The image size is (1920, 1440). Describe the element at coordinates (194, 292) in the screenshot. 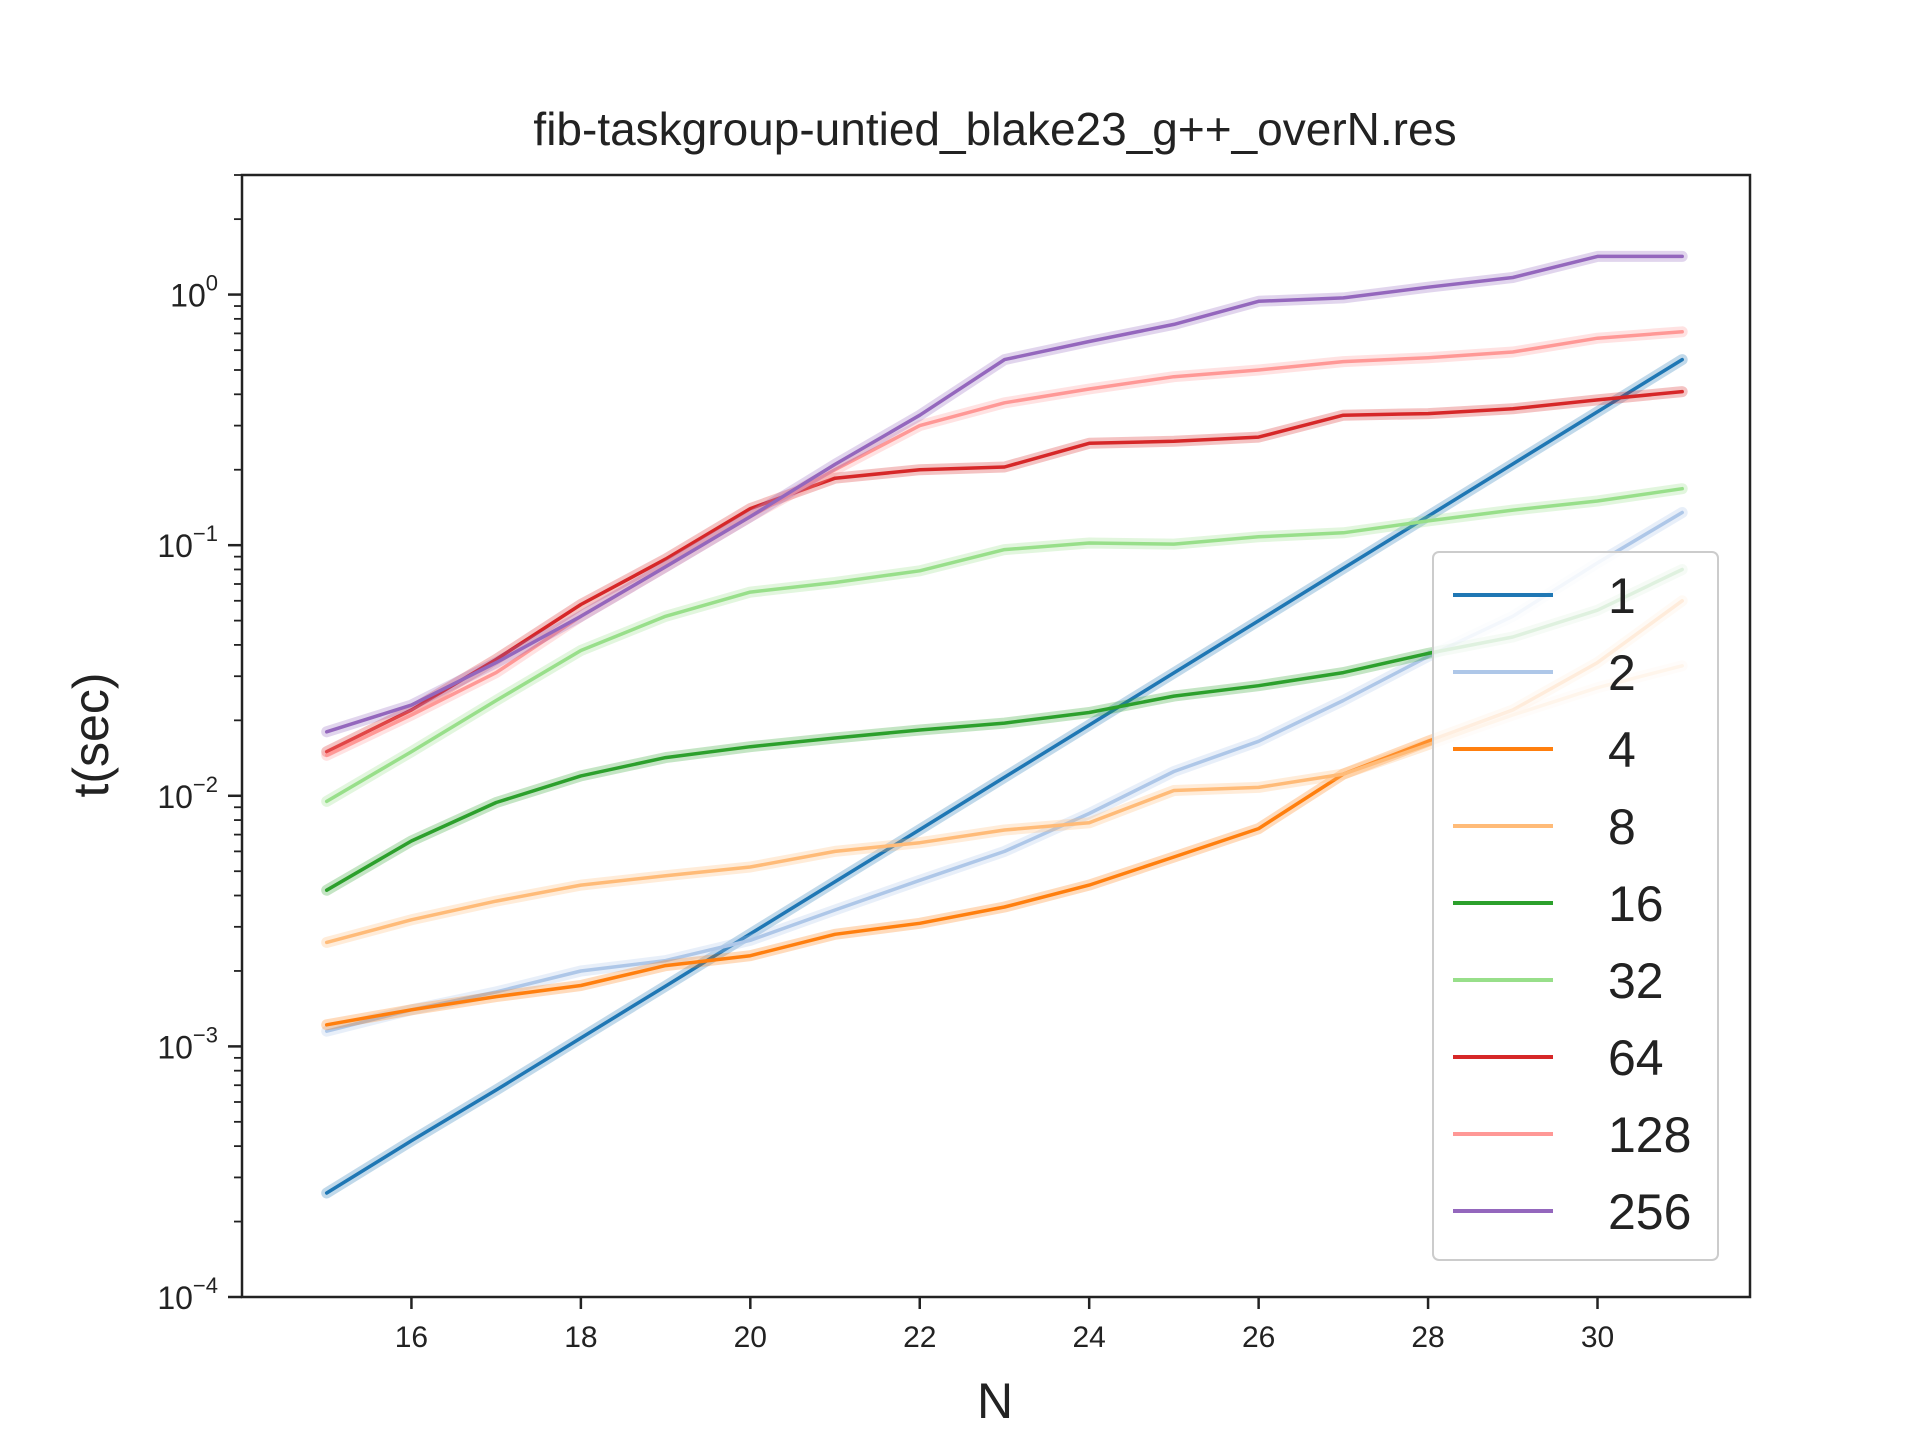

I see `y-tick-label-0: 10⁰` at that location.